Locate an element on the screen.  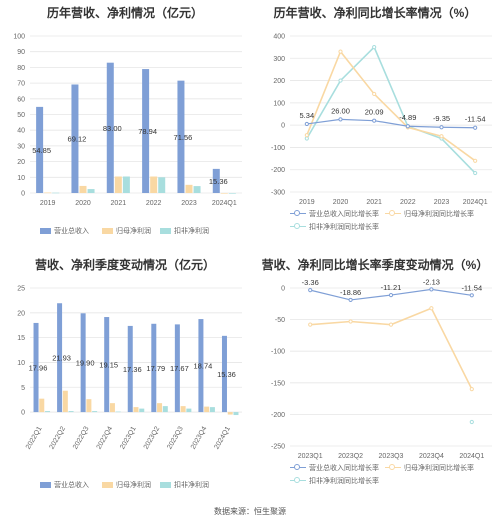
data-label: 19.15 is located at coordinates (108, 365).